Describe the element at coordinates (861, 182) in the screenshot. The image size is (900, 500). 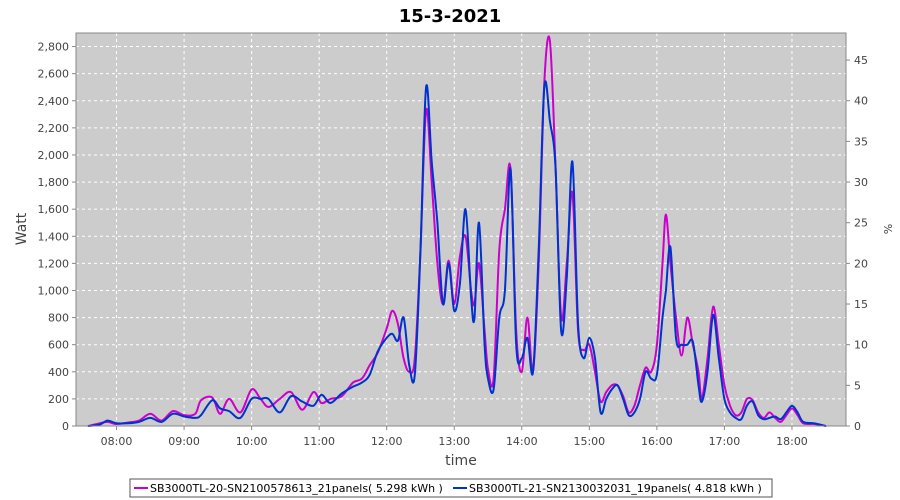
I see `y2-tick-label: 30` at that location.